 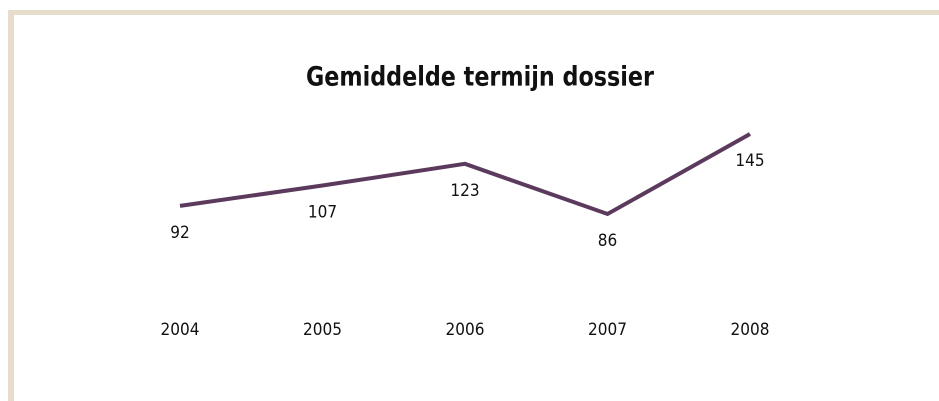 What do you see at coordinates (465, 330) in the screenshot?
I see `x-tick-label: 2006` at bounding box center [465, 330].